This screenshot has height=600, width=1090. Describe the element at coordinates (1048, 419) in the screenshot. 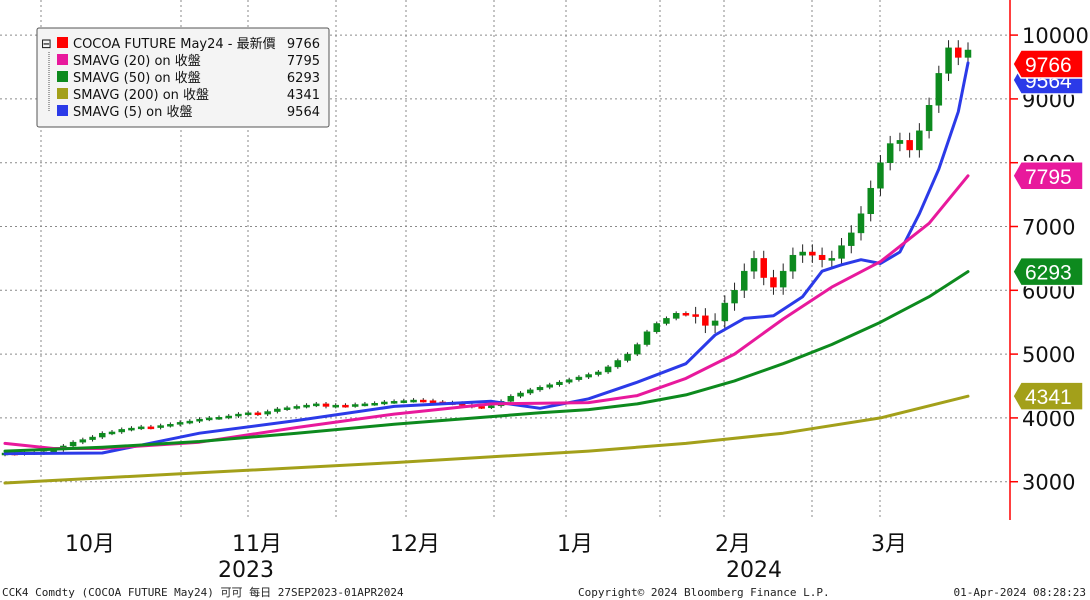

I see `y-tick-label: 4000` at that location.